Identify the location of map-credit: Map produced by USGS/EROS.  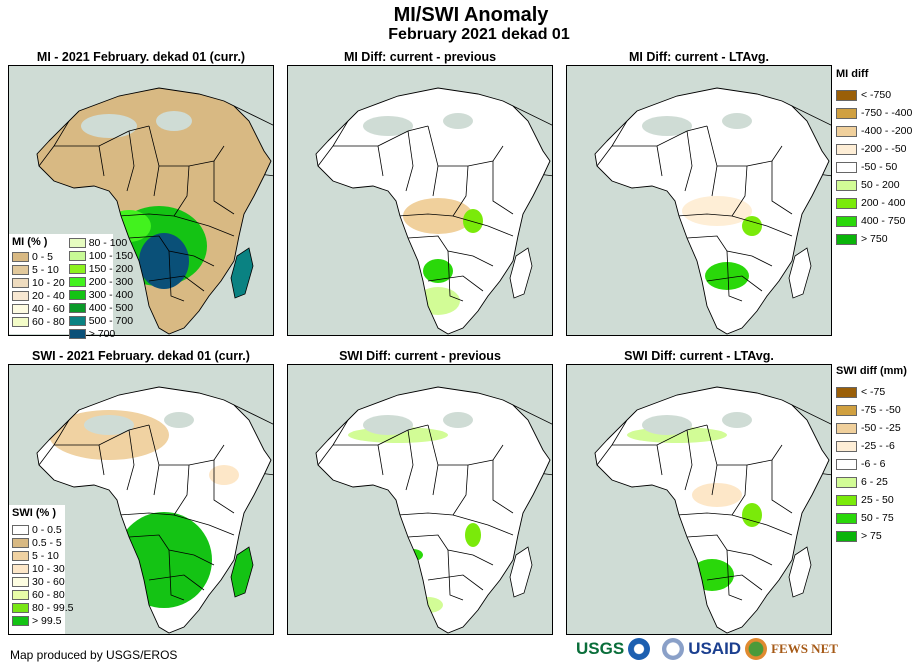
(94, 655).